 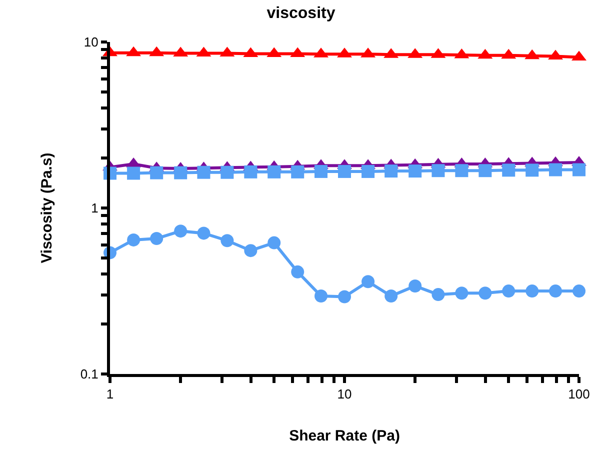 What do you see at coordinates (91, 42) in the screenshot?
I see `y-tick-label: 10` at bounding box center [91, 42].